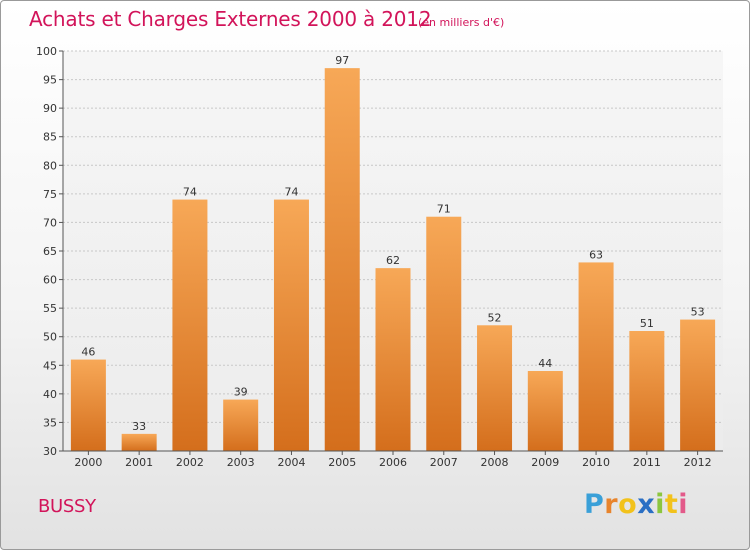 The image size is (750, 550). Describe the element at coordinates (190, 325) in the screenshot. I see `bar-2002` at that location.